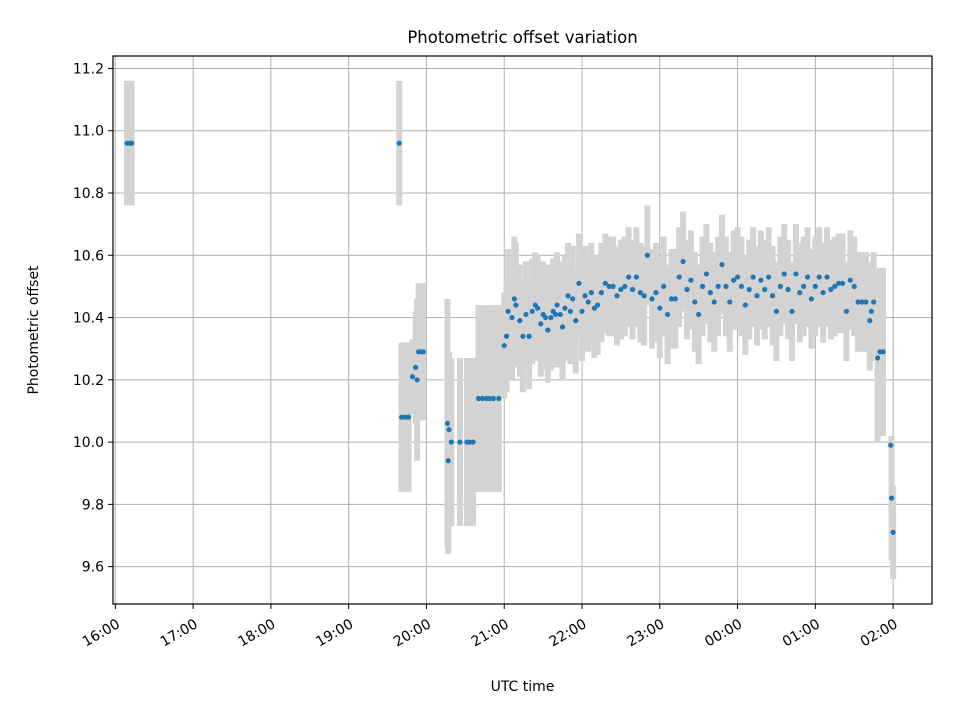 Image resolution: width=960 pixels, height=725 pixels. What do you see at coordinates (88, 256) in the screenshot?
I see `y-tick-label: 10.6` at bounding box center [88, 256].